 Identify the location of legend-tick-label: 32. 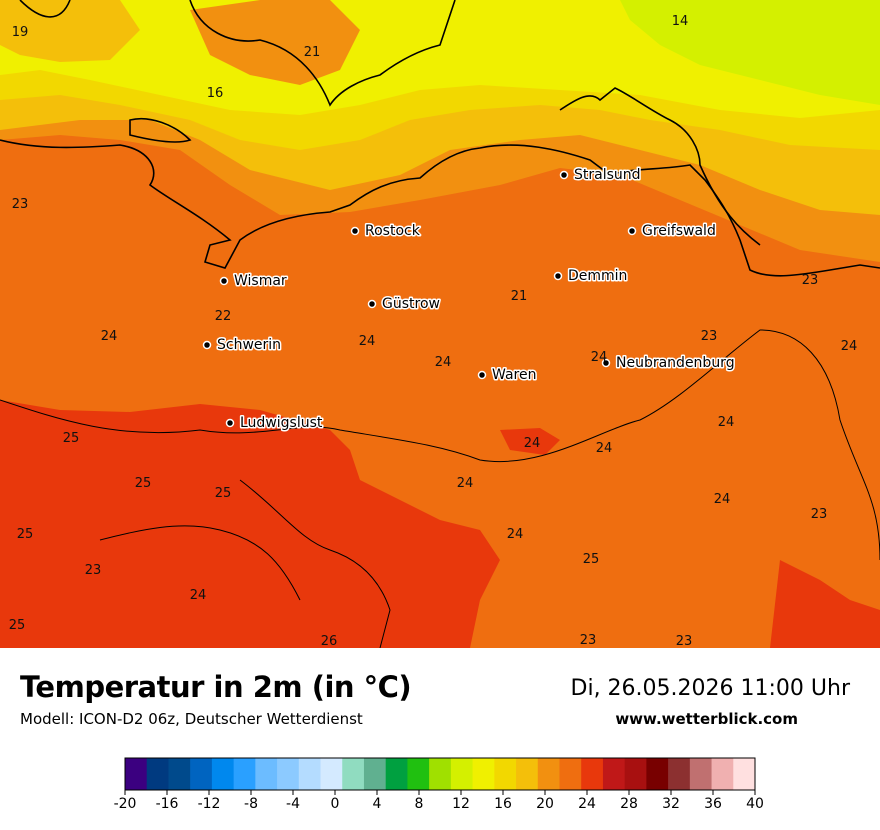
(671, 804).